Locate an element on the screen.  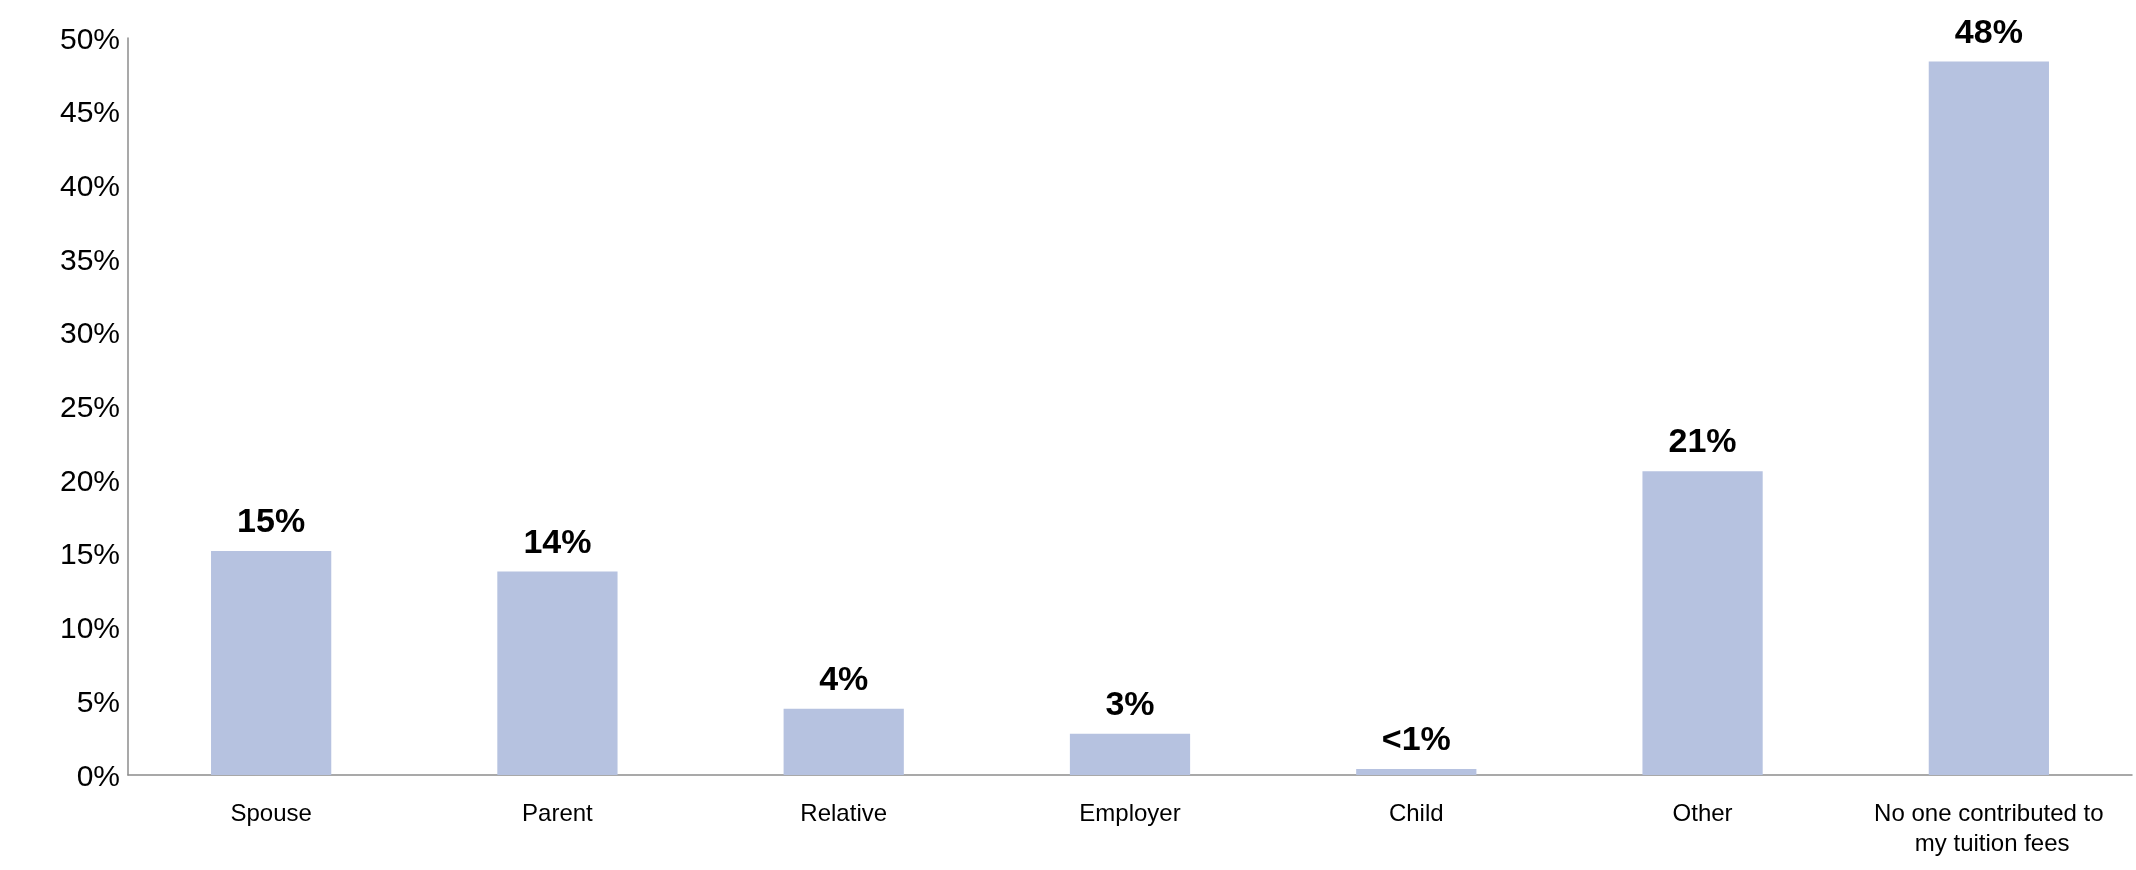
x-tick-label: Parent is located at coordinates (558, 812).